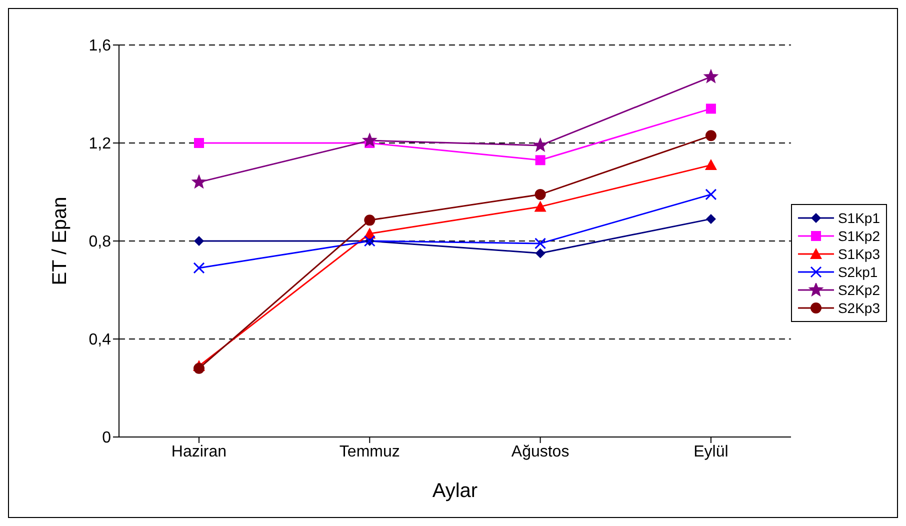 The width and height of the screenshot is (906, 526). I want to click on legend-label: S2Kp2, so click(859, 290).